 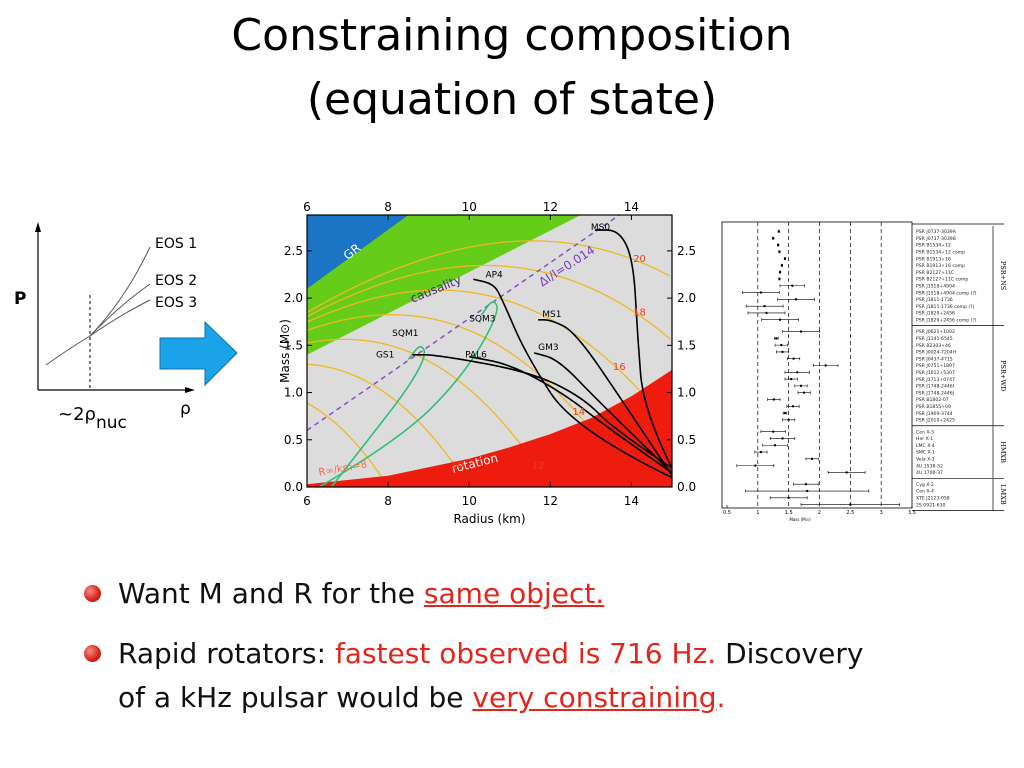 I want to click on x-axis-label: Mass (M⊙), so click(x=800, y=519).